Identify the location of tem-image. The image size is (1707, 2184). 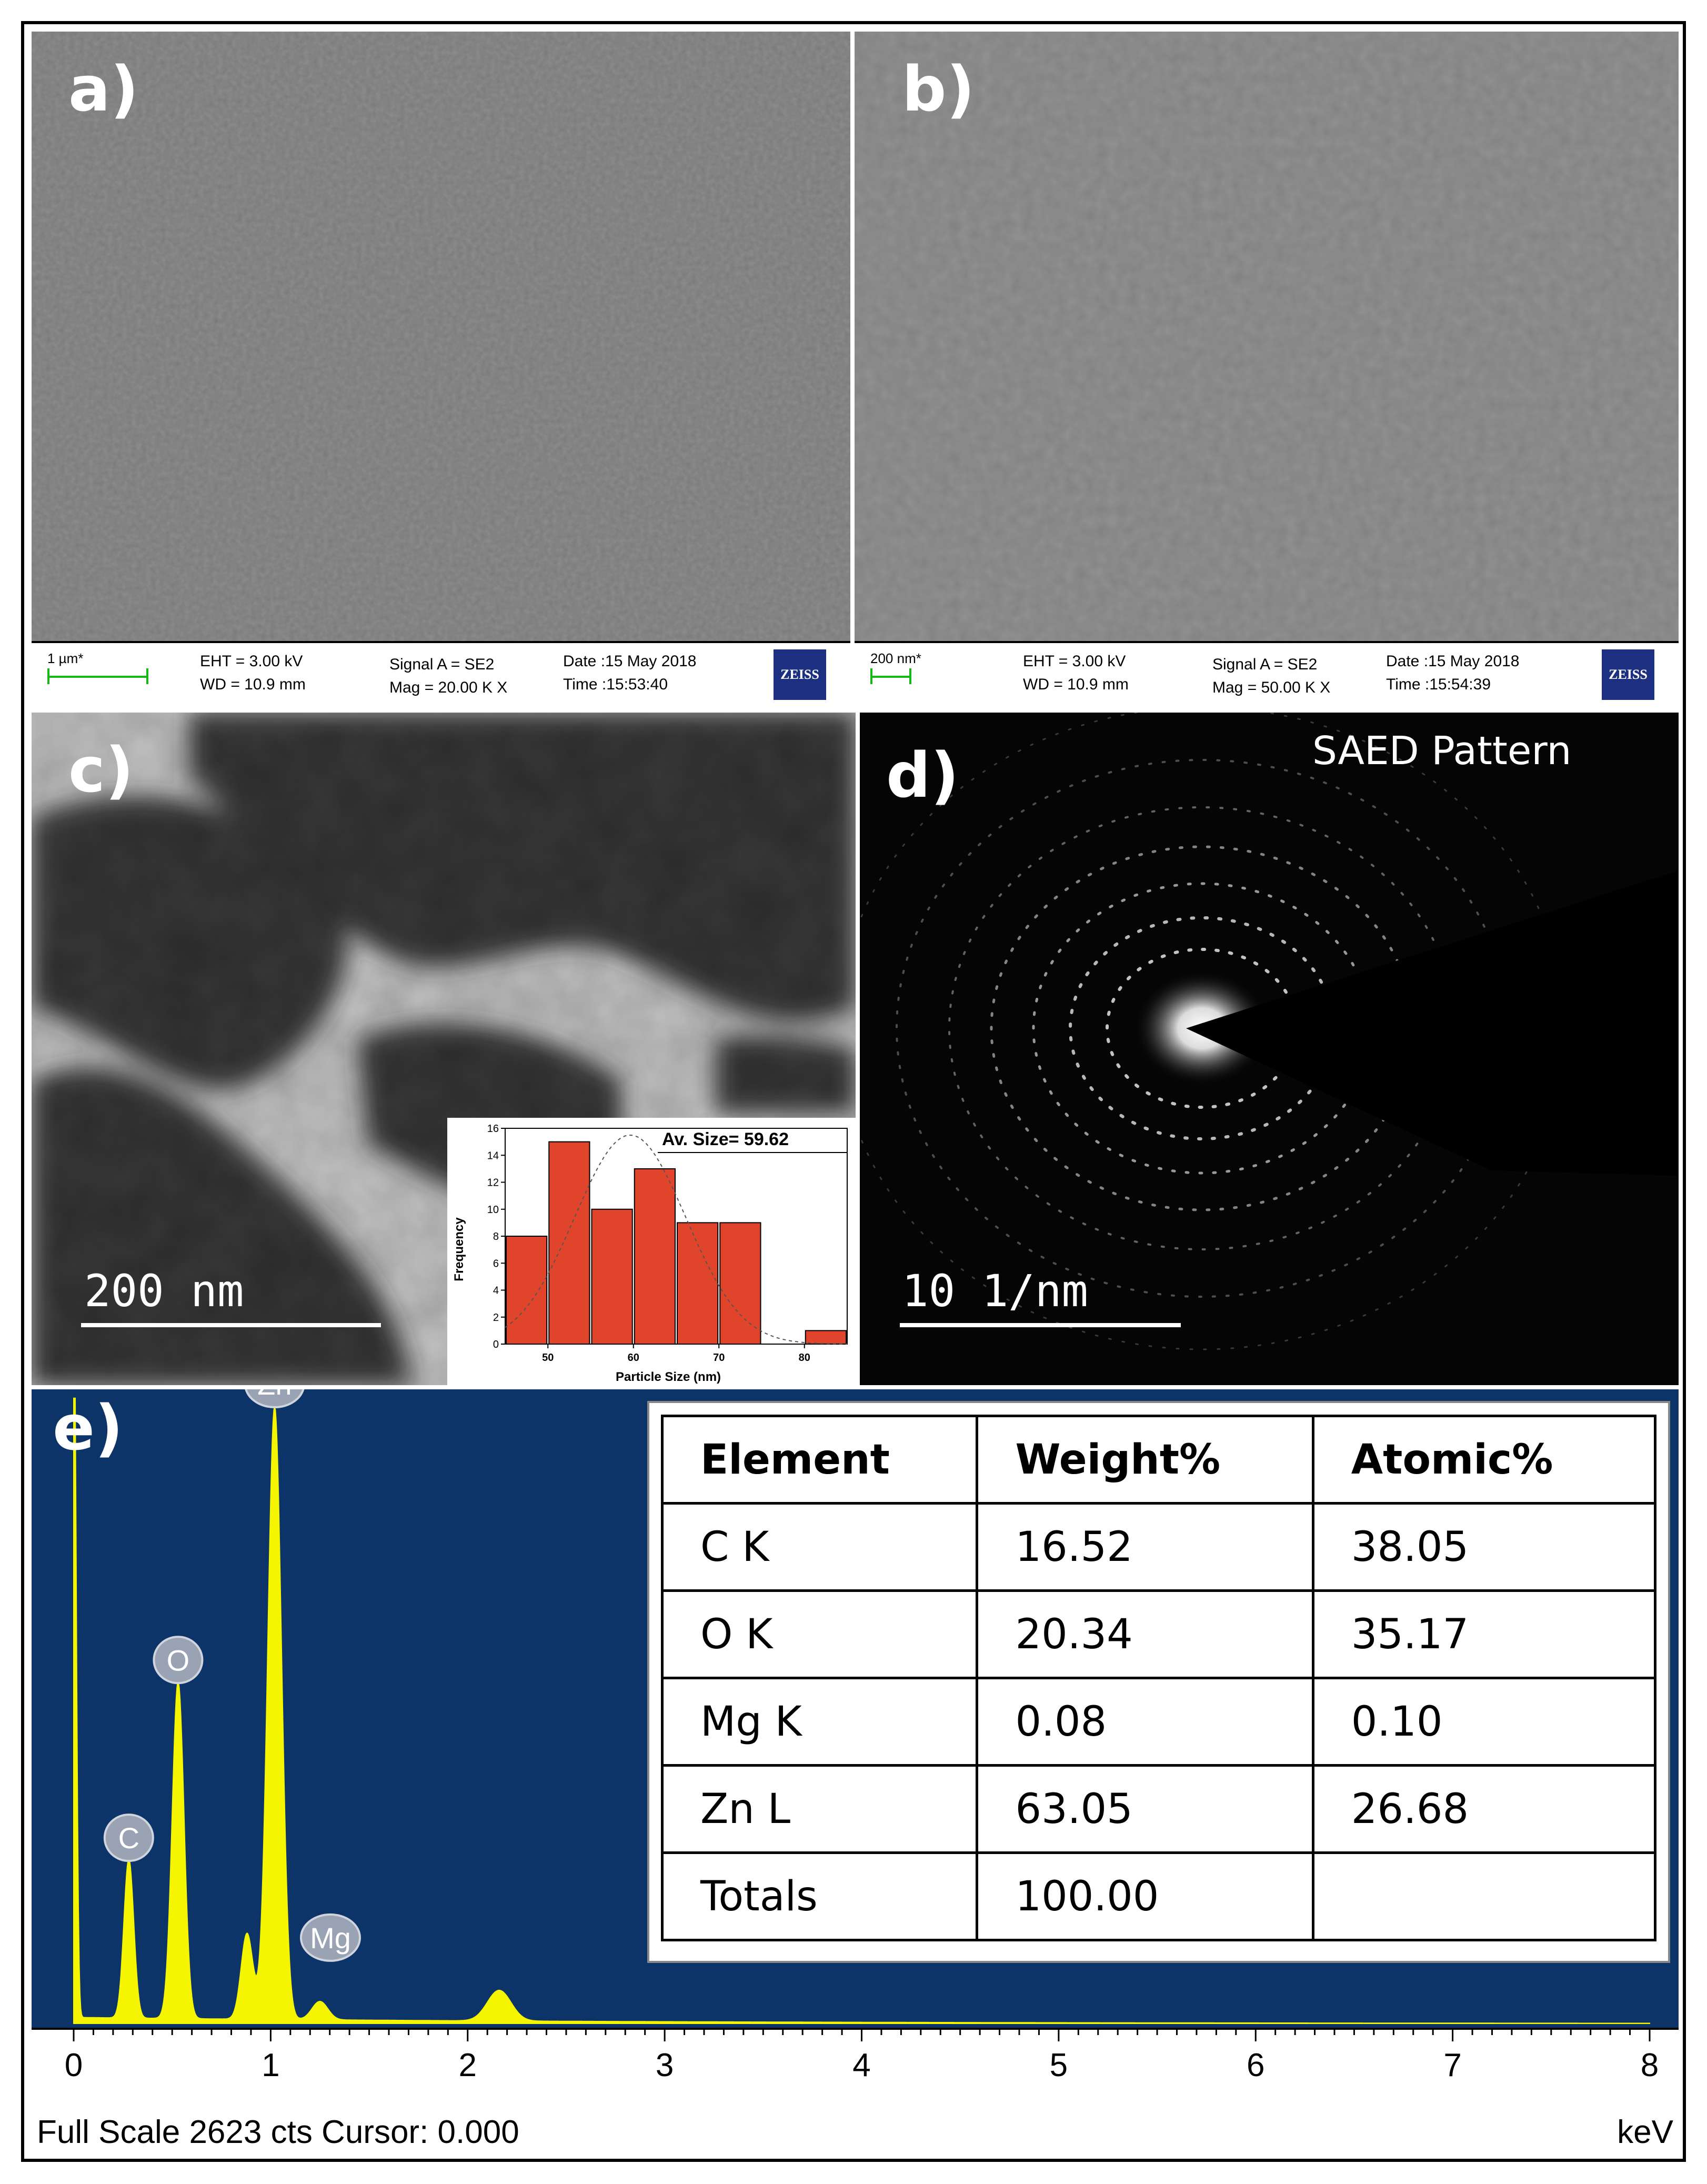
(444, 1049).